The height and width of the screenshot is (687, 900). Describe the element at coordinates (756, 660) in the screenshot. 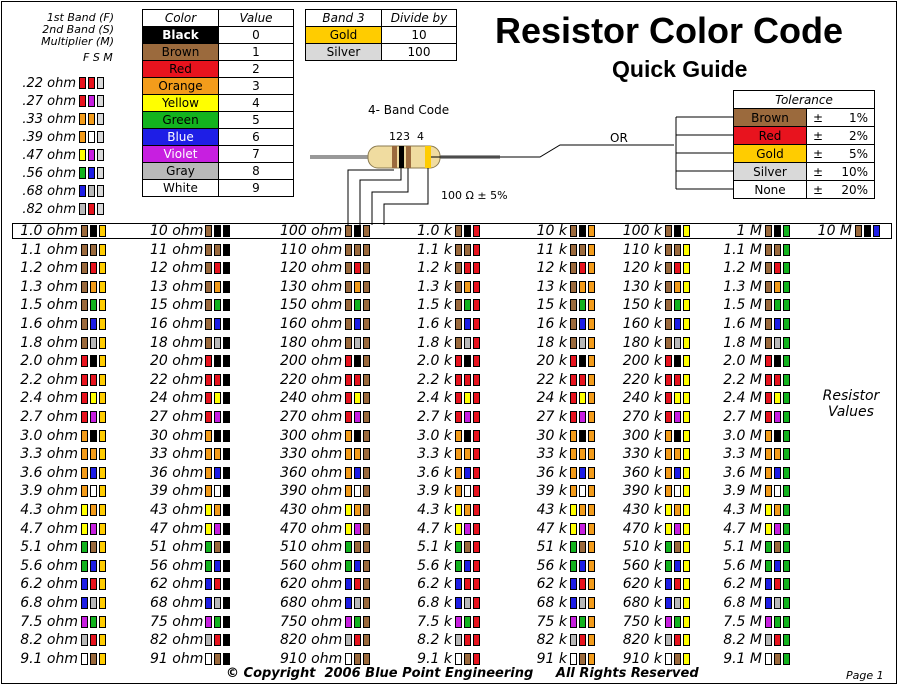

I see `resistor-value-cell: 9.1 M` at that location.